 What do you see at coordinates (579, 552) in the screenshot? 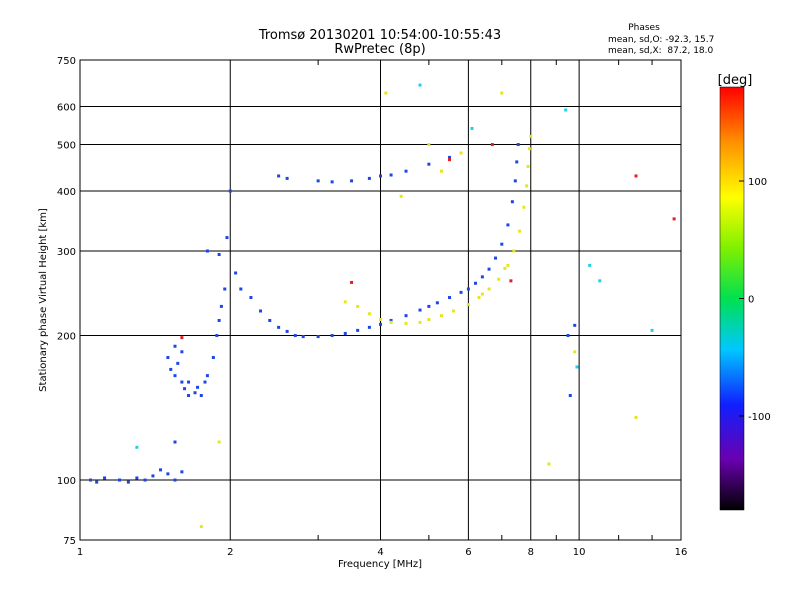
I see `x-tick-label: 10` at bounding box center [579, 552].